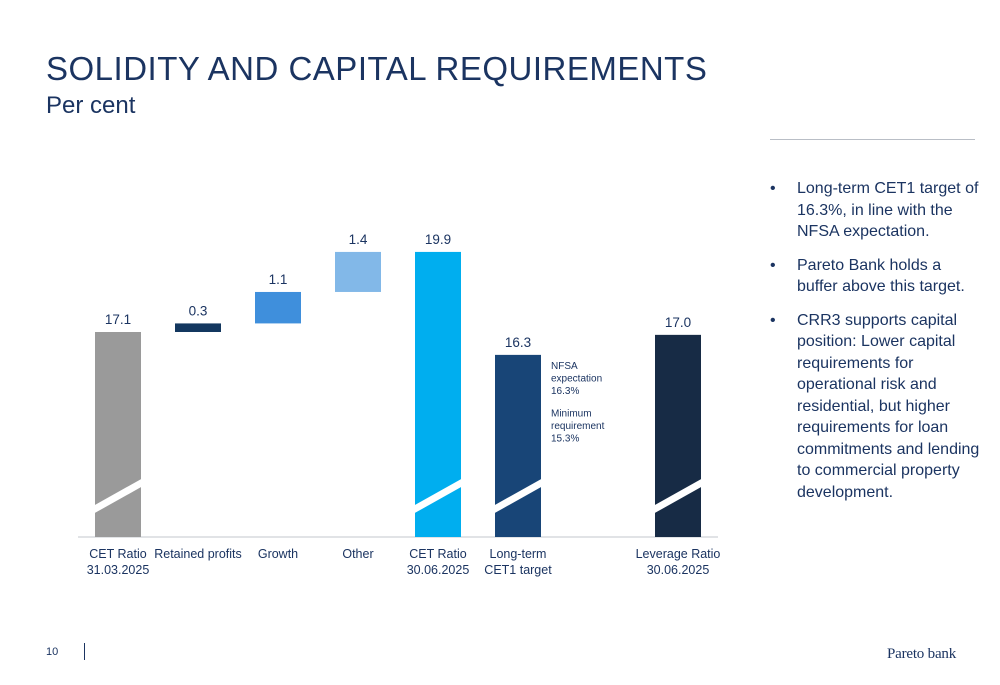  I want to click on target-annotation: expectation, so click(576, 379).